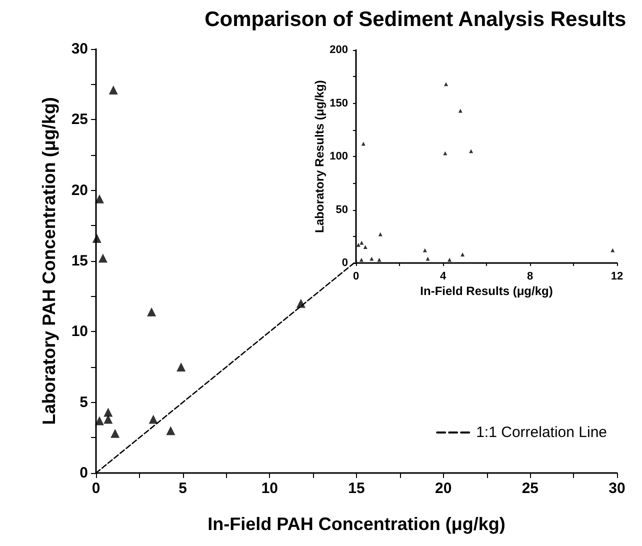 The height and width of the screenshot is (546, 642). Describe the element at coordinates (617, 488) in the screenshot. I see `x-tick-label: 30` at that location.